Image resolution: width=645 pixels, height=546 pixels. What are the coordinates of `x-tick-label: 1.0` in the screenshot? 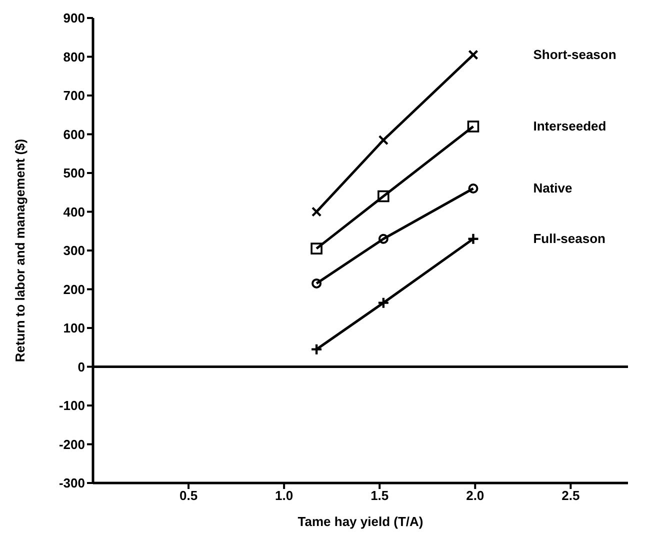 It's located at (284, 496).